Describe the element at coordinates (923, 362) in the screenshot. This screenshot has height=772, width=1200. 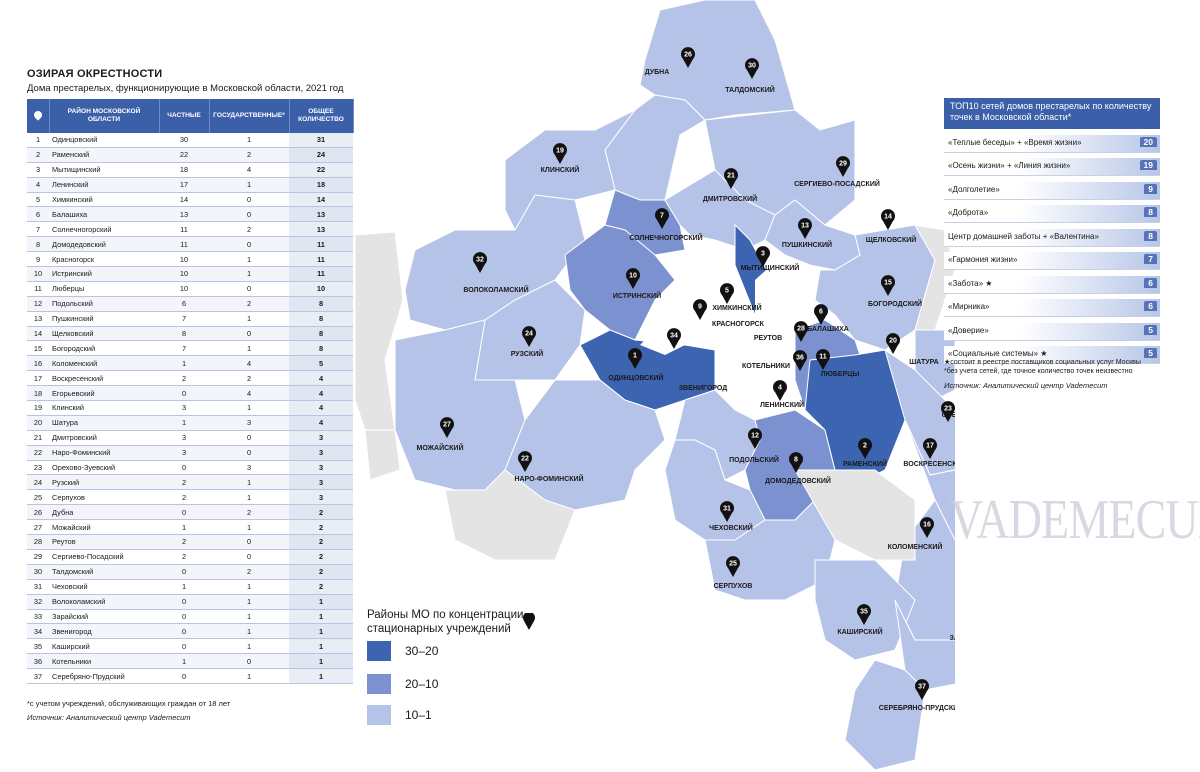
I see `district-label: ШАТУРА` at that location.